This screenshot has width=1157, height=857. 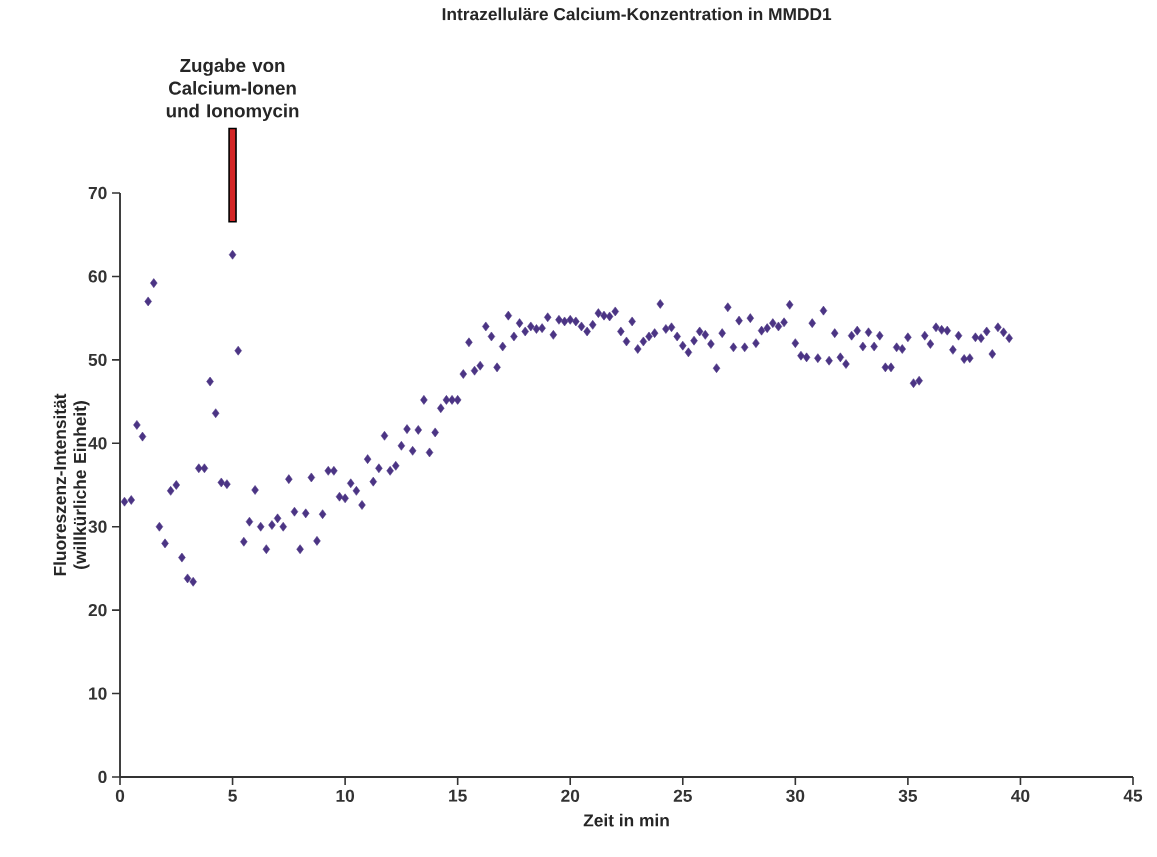 What do you see at coordinates (1133, 795) in the screenshot?
I see `x-tick-label: 45` at bounding box center [1133, 795].